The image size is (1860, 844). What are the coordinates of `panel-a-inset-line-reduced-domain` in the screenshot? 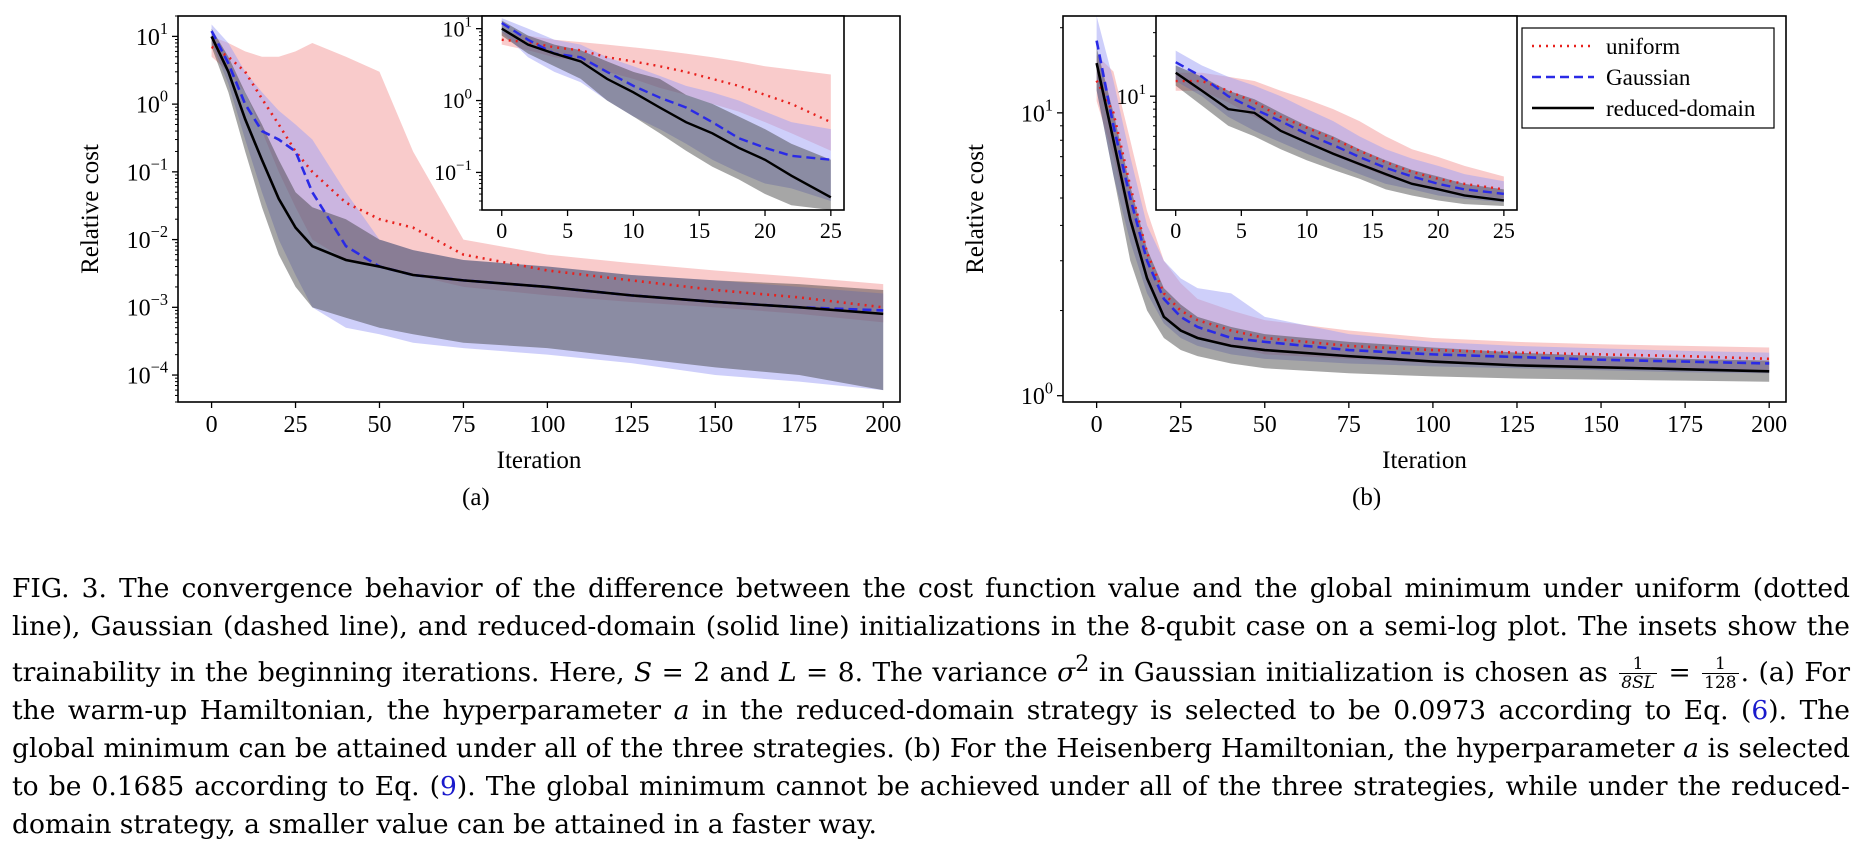 It's located at (666, 113).